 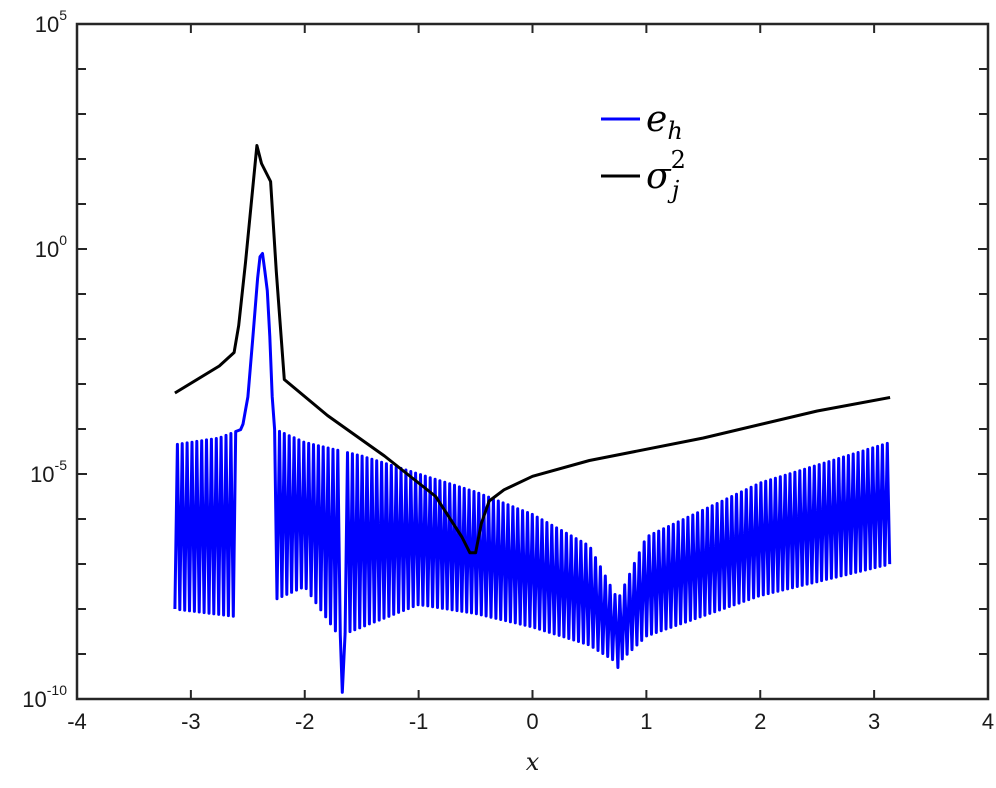 I want to click on x-tick-label: 1, so click(x=646, y=721).